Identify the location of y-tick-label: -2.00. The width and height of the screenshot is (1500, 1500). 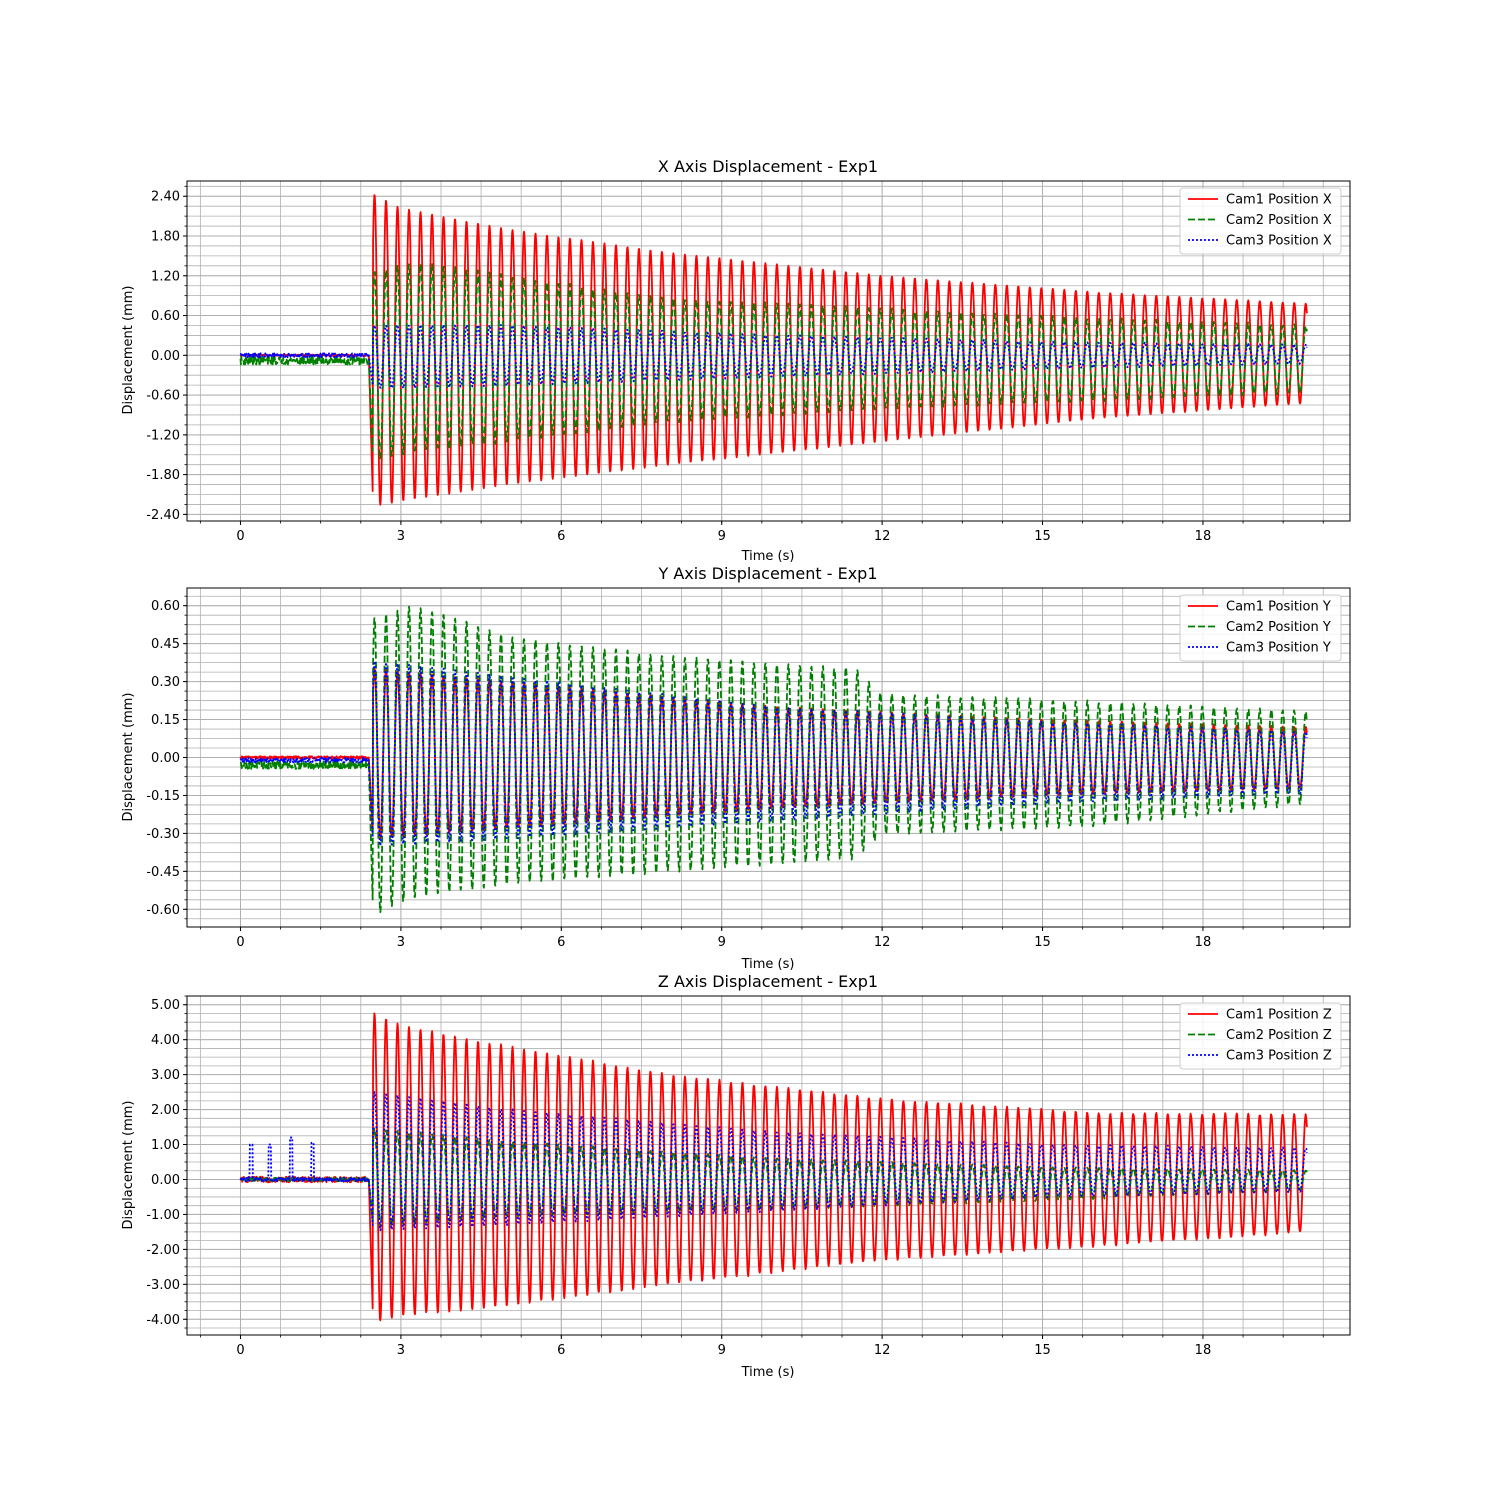
(163, 1250).